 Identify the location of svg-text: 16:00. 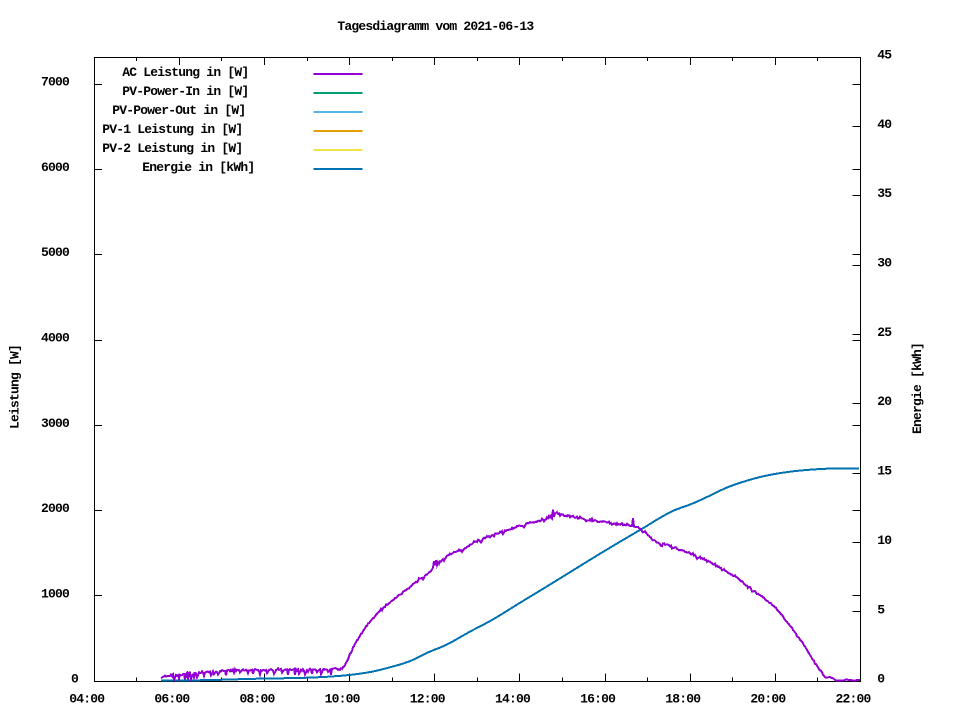
(598, 698).